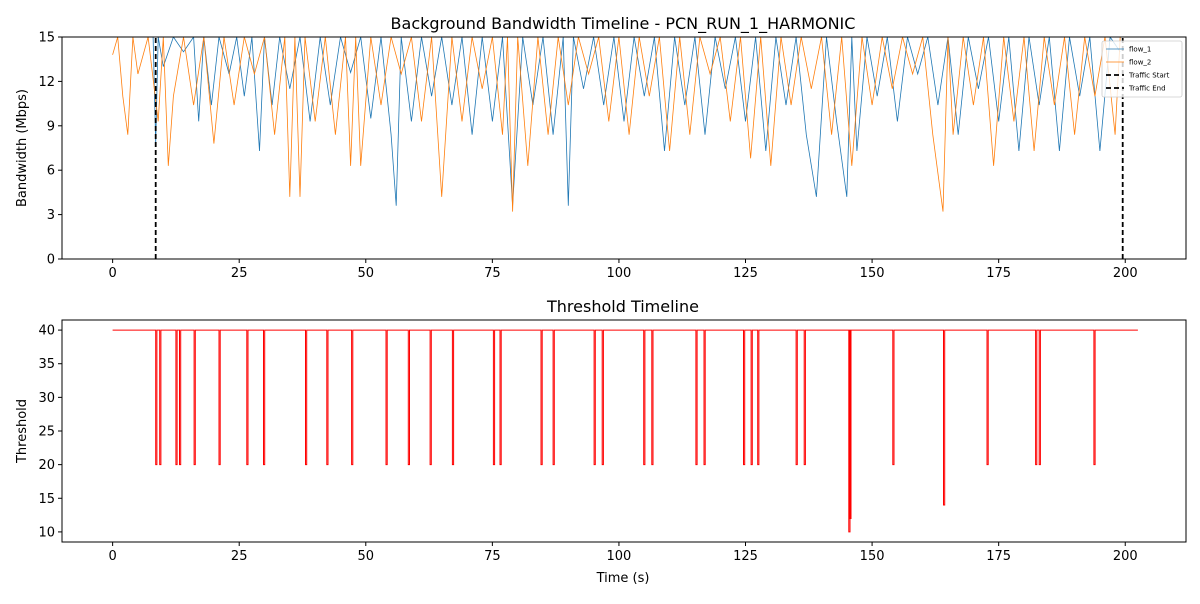  I want to click on legend-entry: flow_2, so click(1140, 63).